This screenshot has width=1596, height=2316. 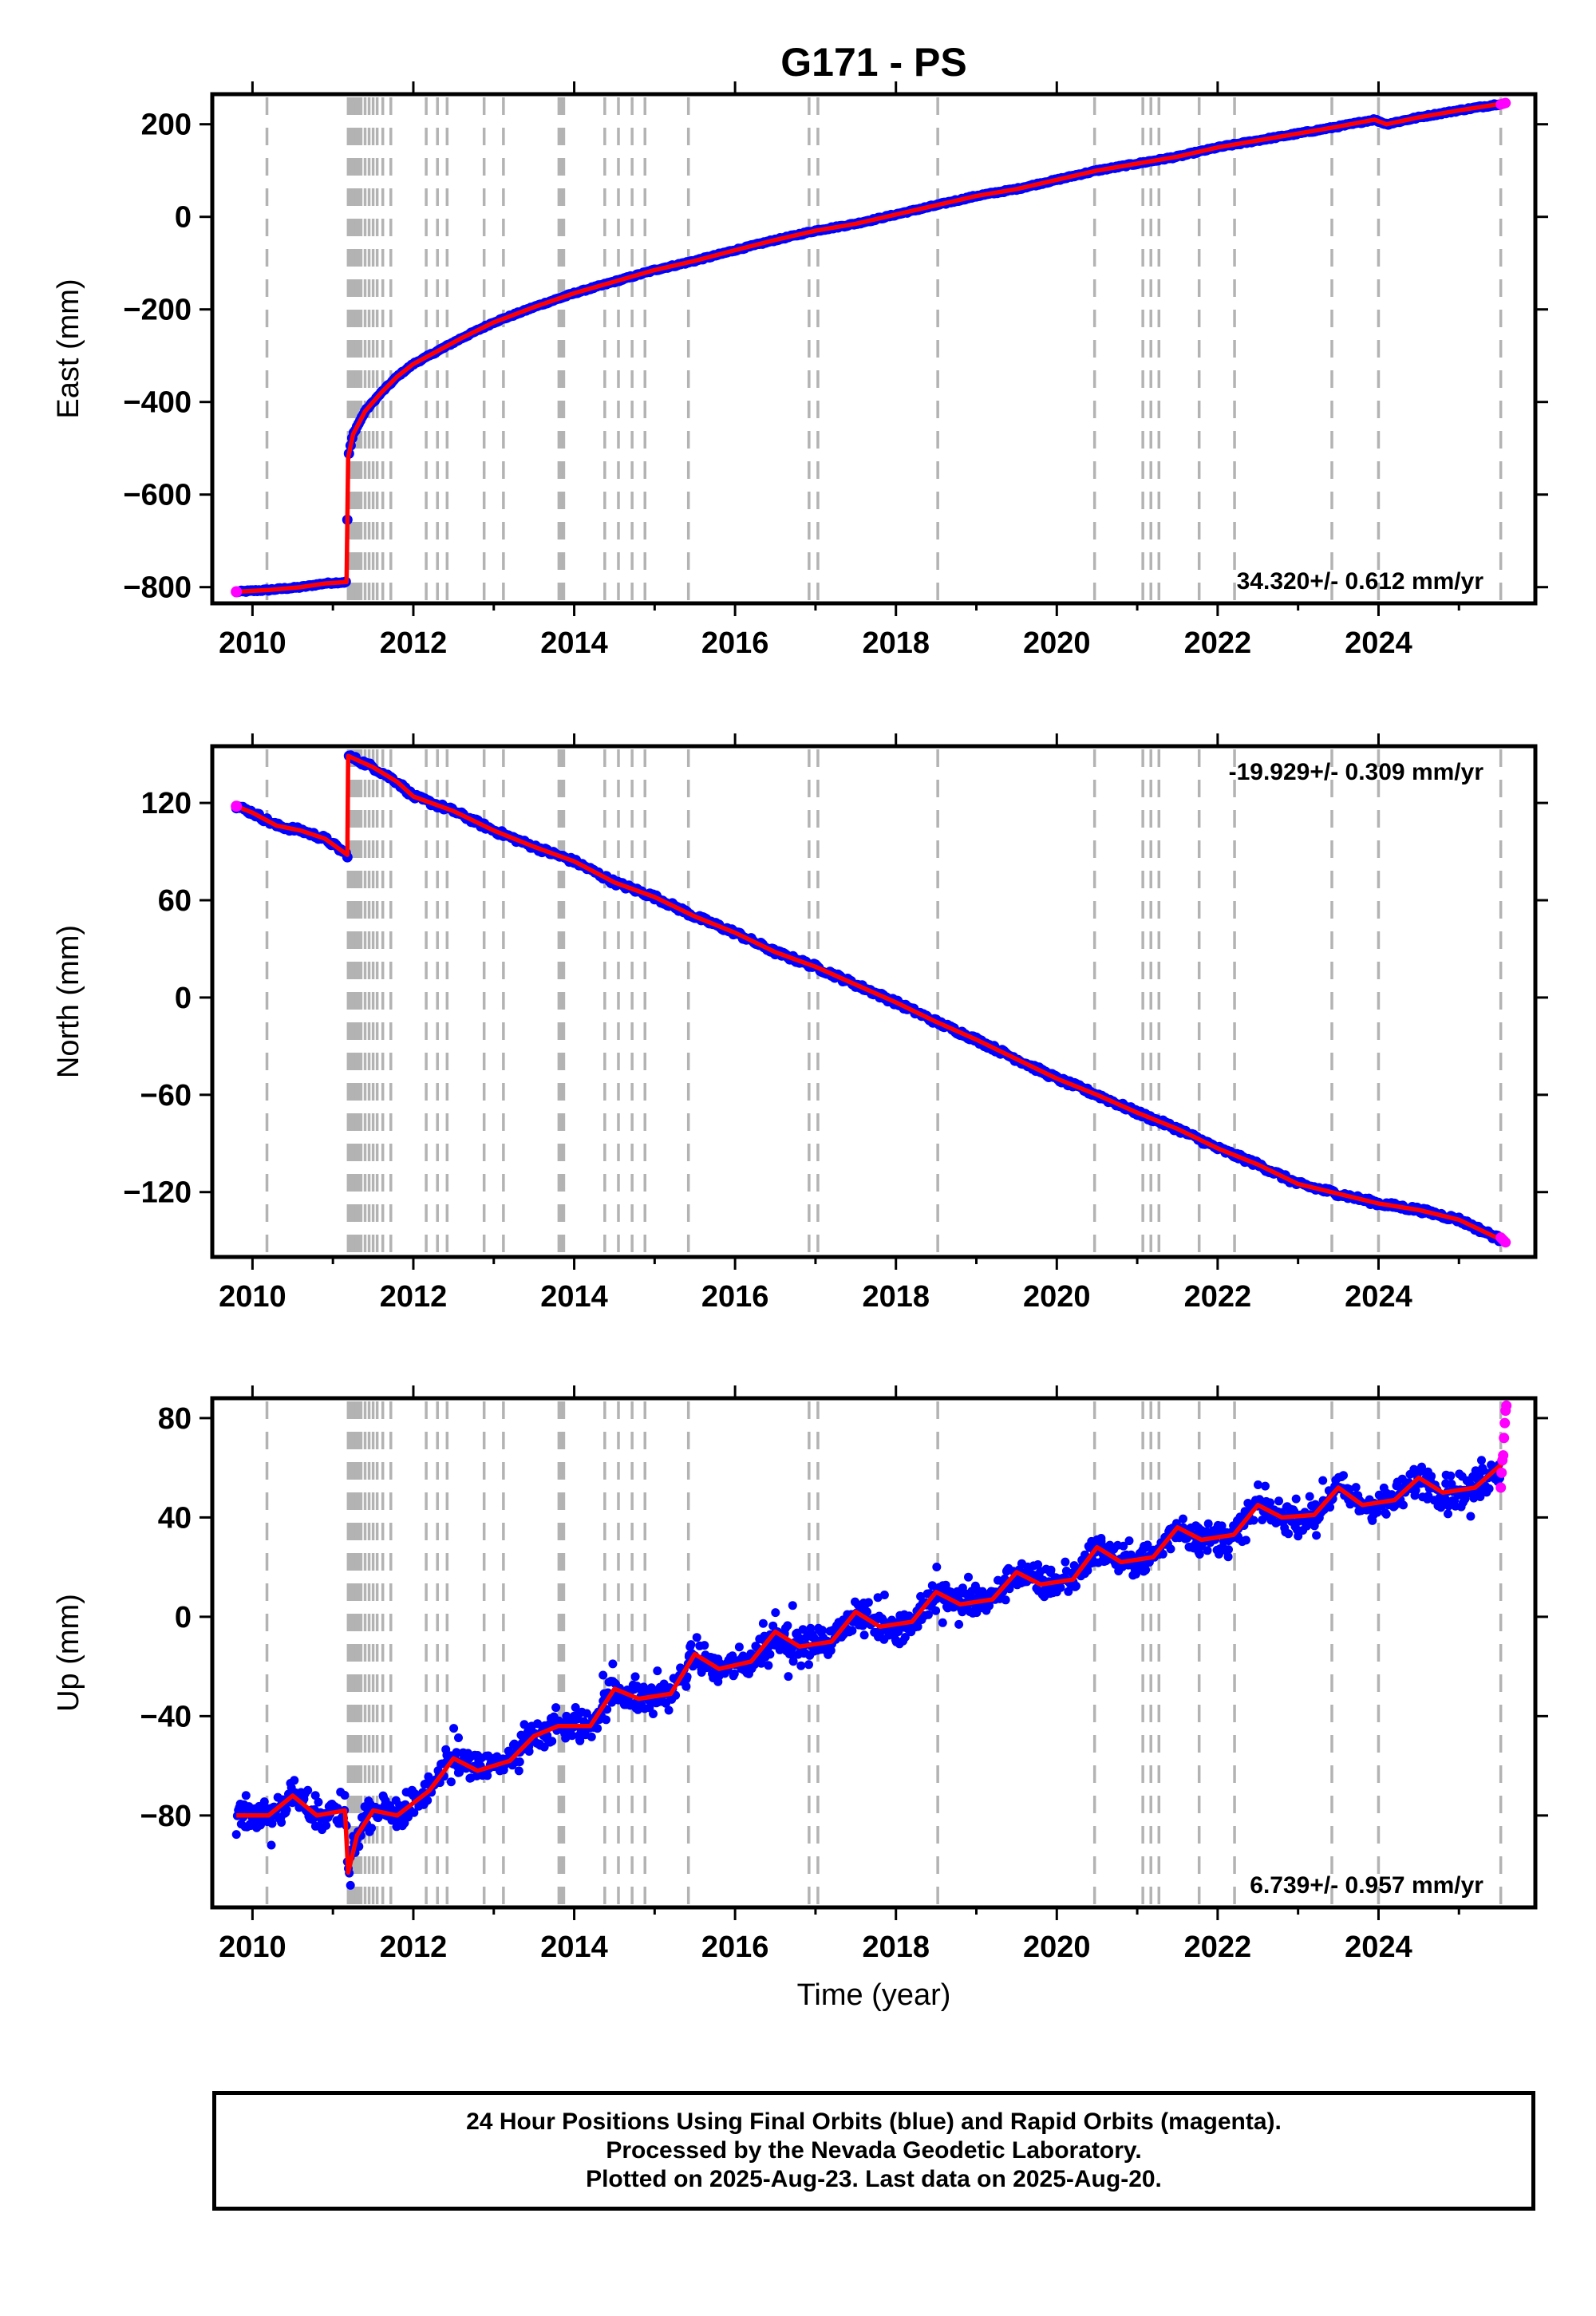 What do you see at coordinates (1378, 1947) in the screenshot?
I see `x-tick-label: 2024` at bounding box center [1378, 1947].